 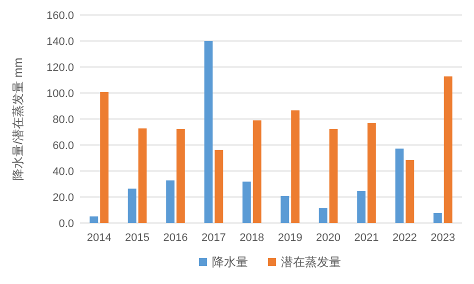 What do you see at coordinates (60, 68) in the screenshot?
I see `y-tick-label: 120.0` at bounding box center [60, 68].